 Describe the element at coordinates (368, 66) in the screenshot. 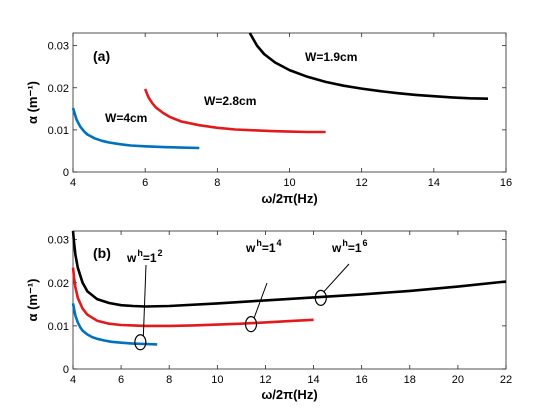

I see `series-line-w-1-9cm` at that location.